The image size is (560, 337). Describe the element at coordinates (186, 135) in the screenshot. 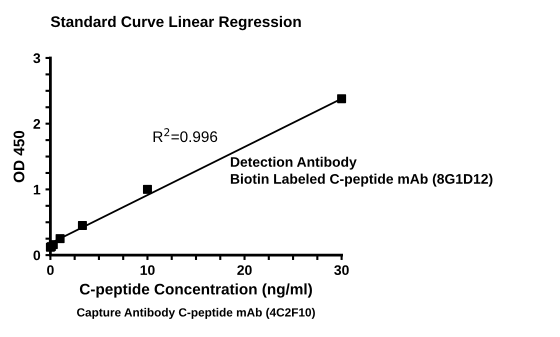

I see `annotation: R$^{2}$=0.996` at that location.